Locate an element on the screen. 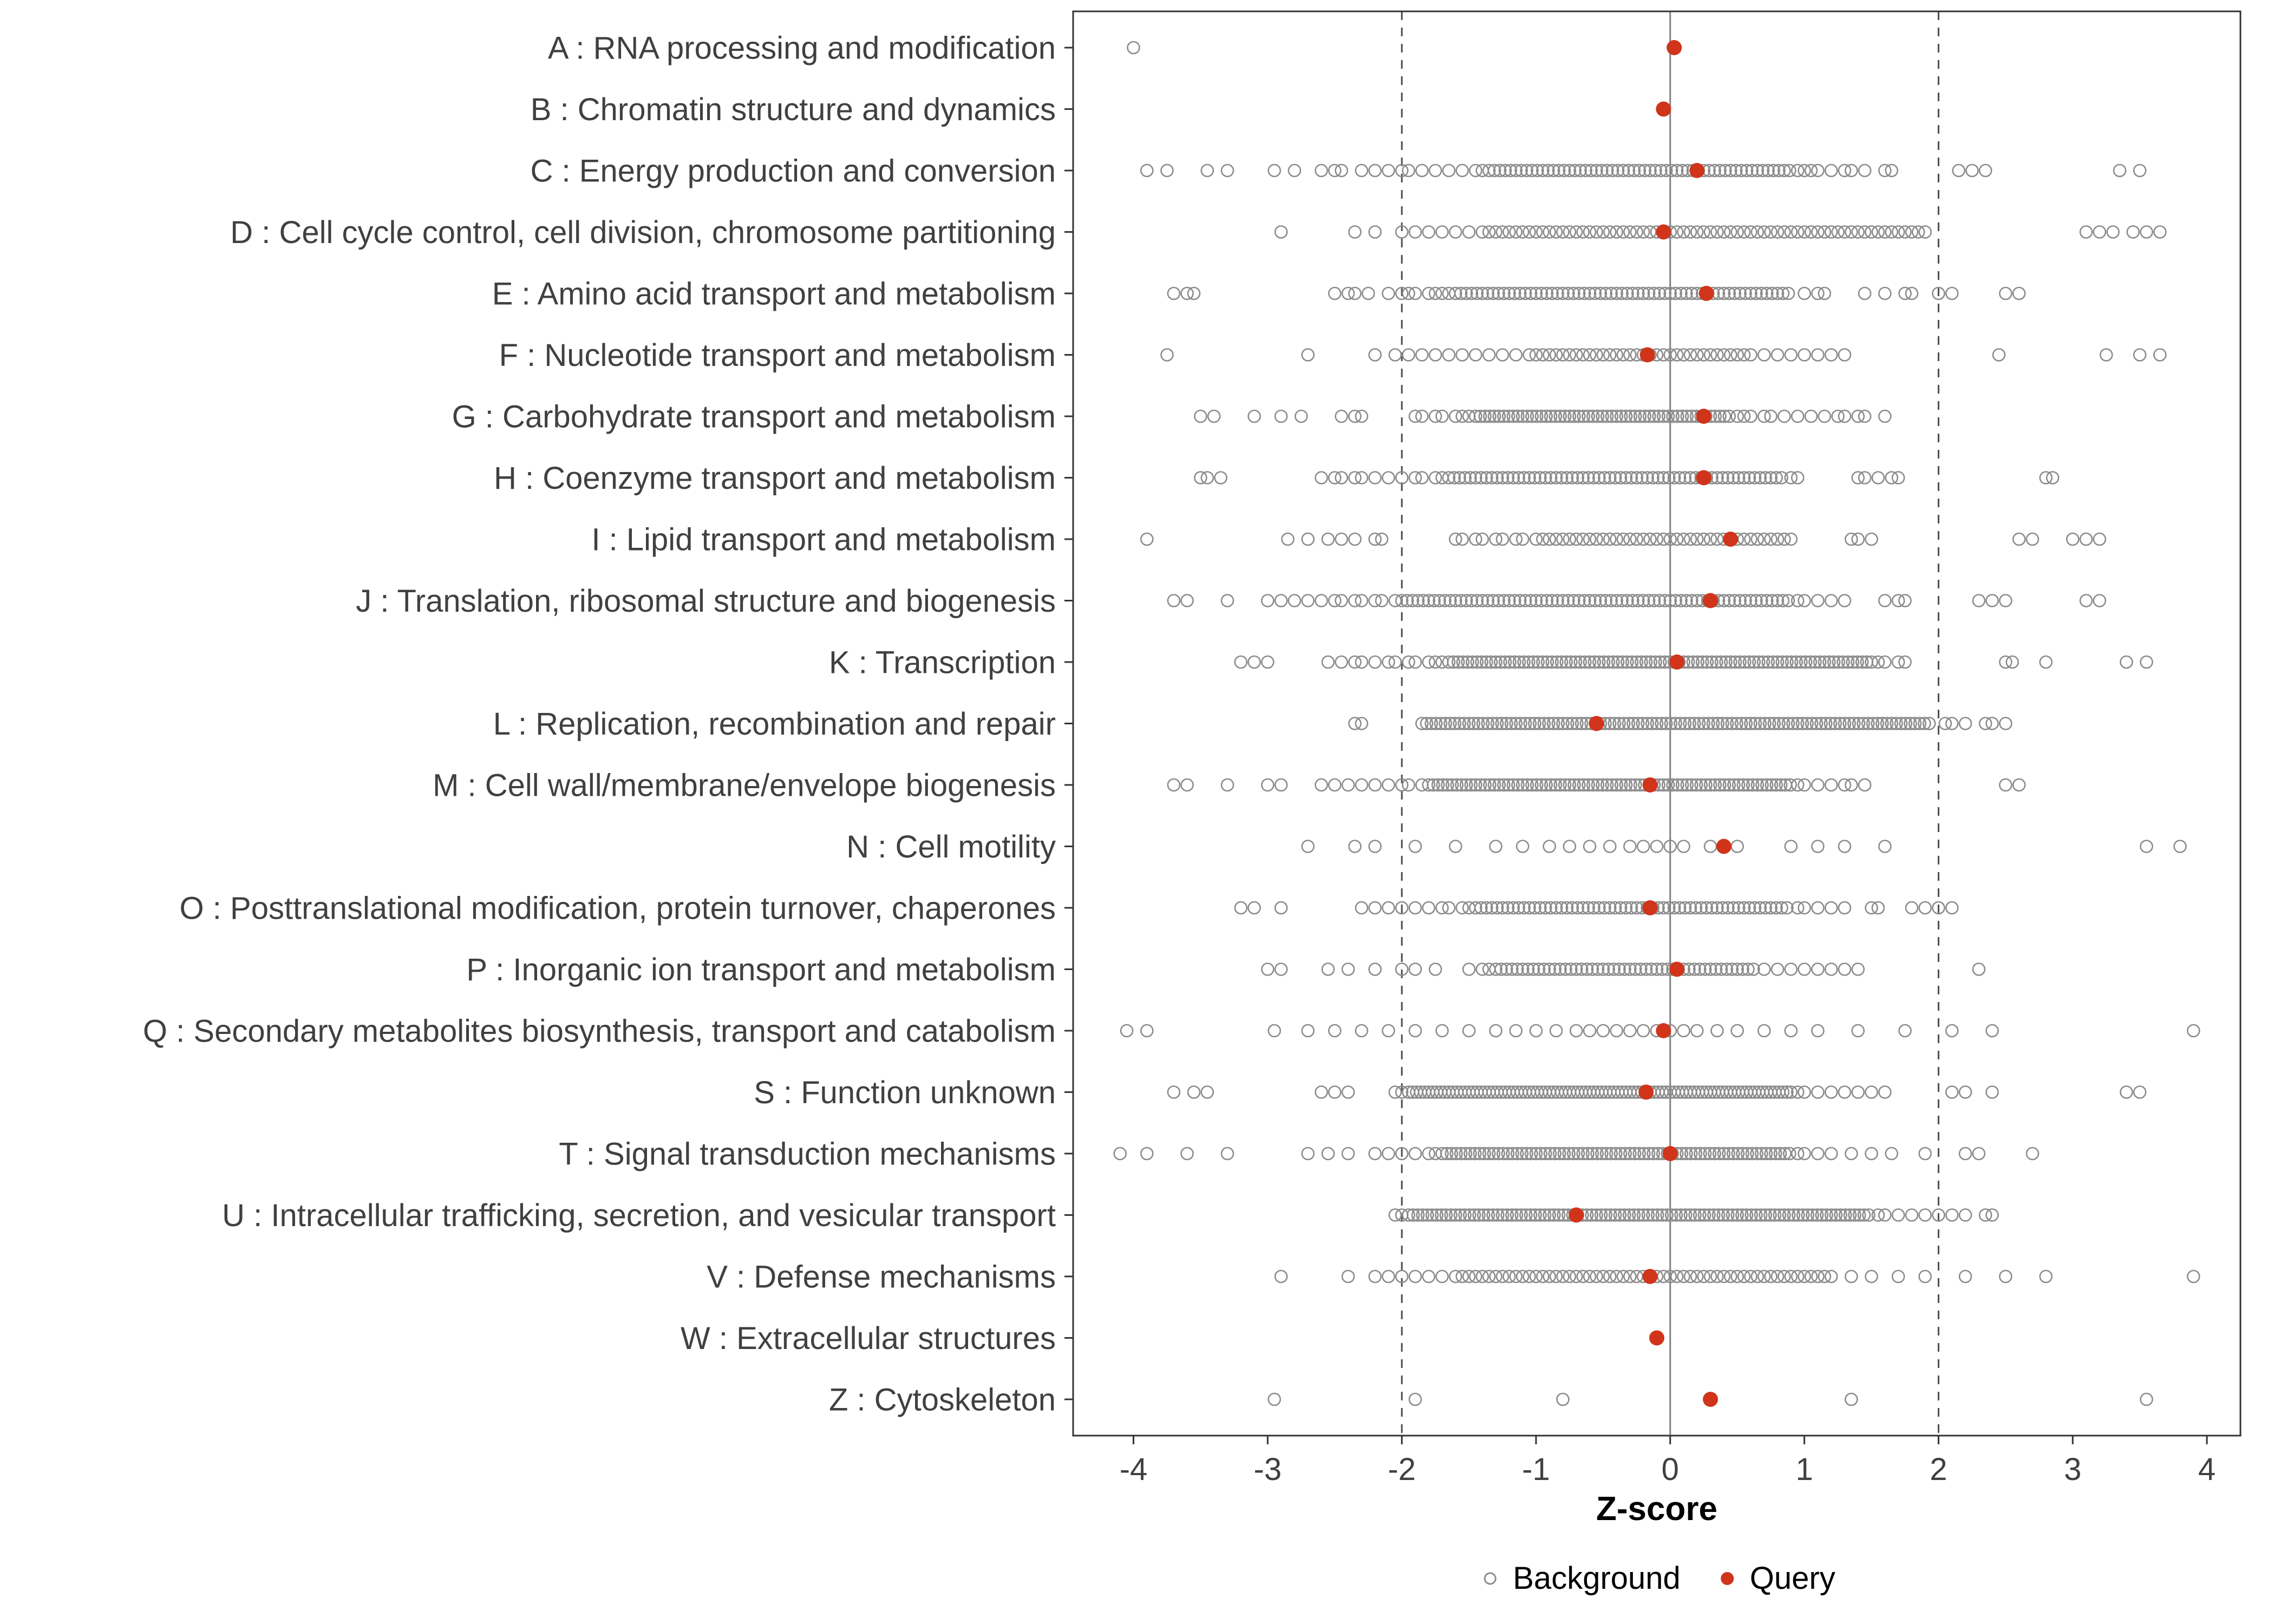  query-point is located at coordinates (1657, 1338).